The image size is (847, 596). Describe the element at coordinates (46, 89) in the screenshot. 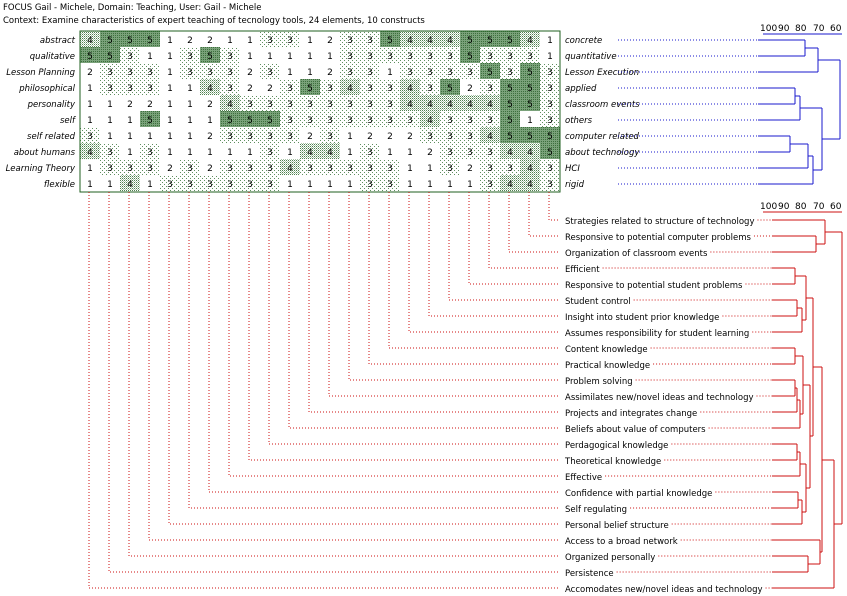

I see `construct-left-pole: philosophical` at that location.